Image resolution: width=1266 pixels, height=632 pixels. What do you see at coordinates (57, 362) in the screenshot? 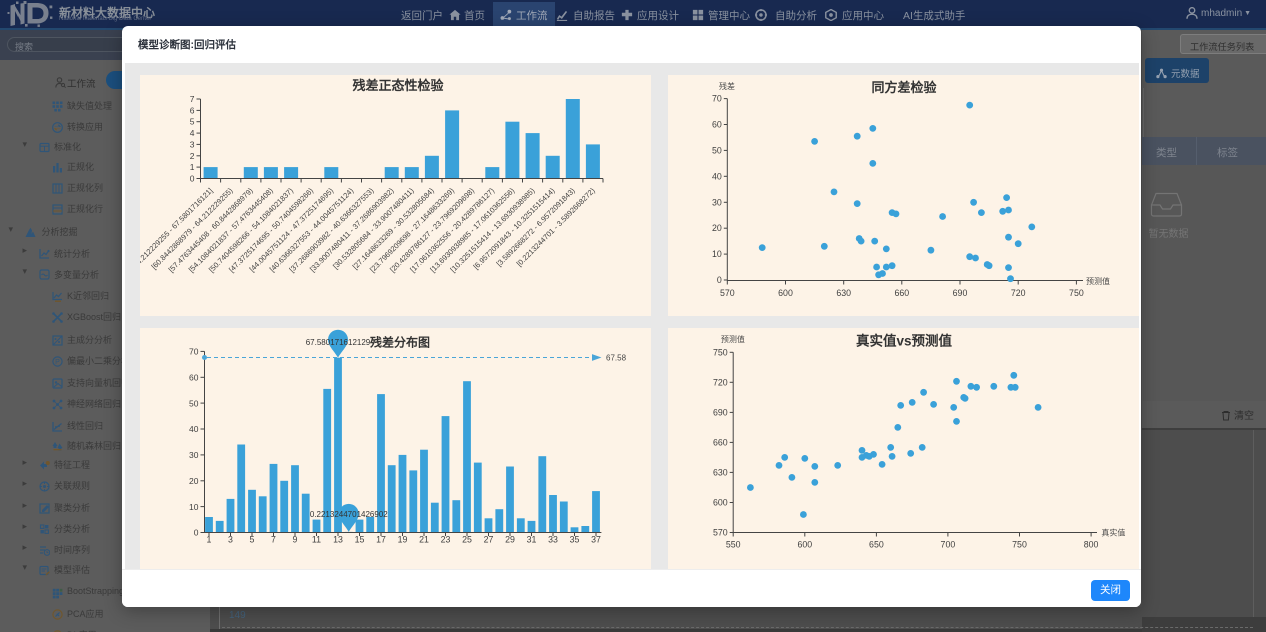
I see `svg-text: P` at bounding box center [57, 362].